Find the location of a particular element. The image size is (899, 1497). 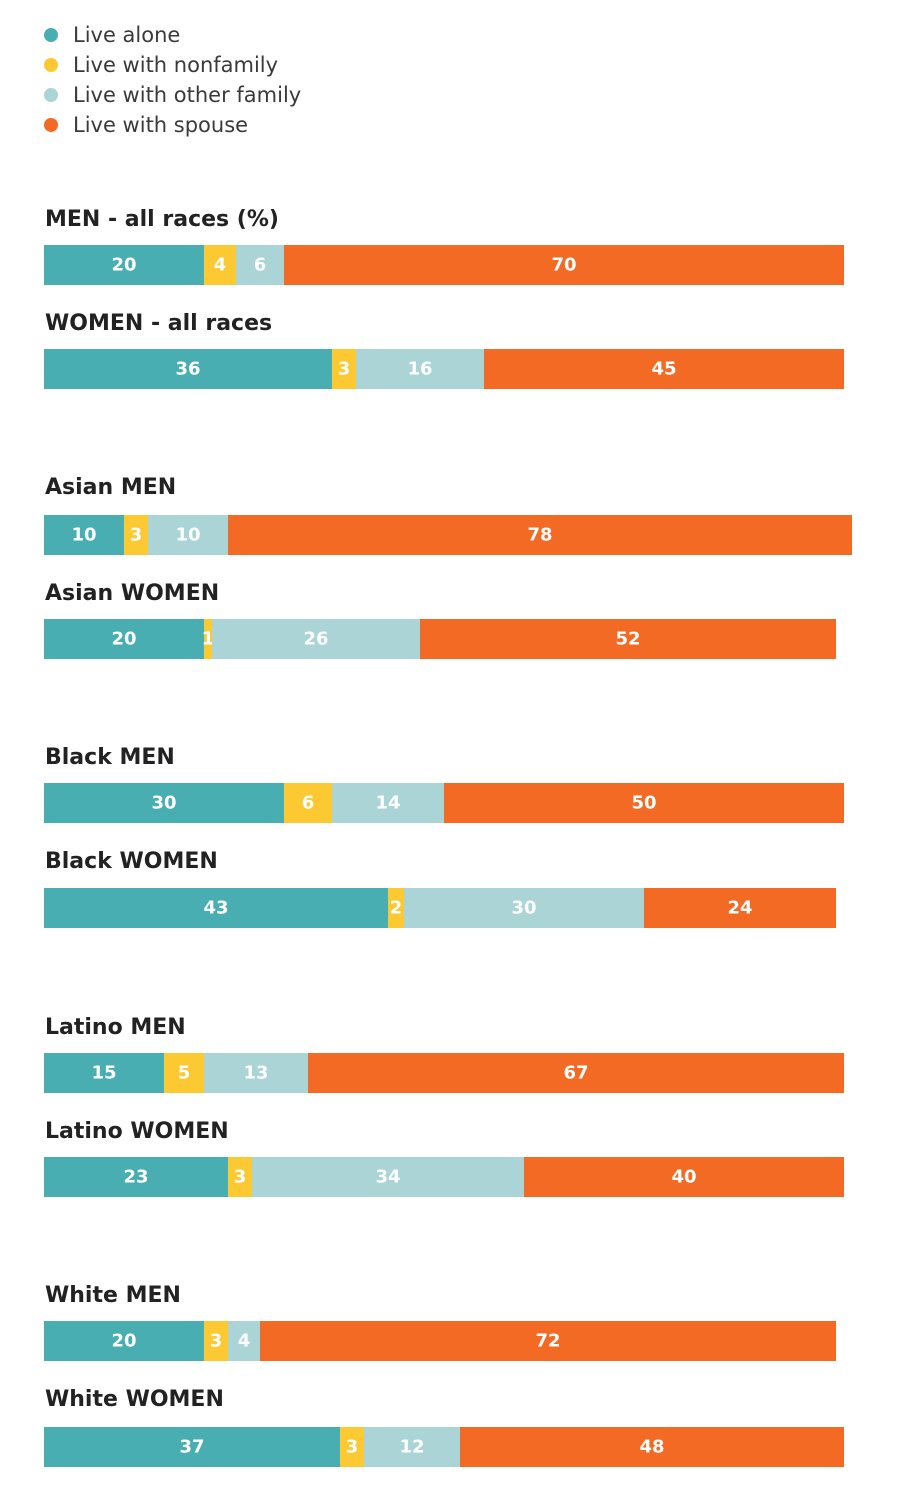

bar-segment-live-alone: 15 is located at coordinates (104, 1073).